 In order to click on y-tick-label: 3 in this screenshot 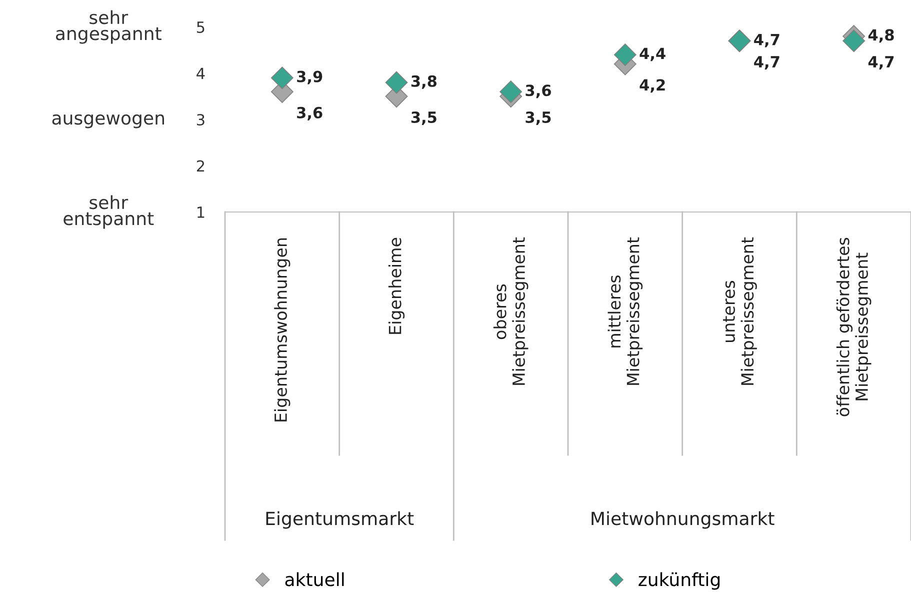, I will do `click(200, 120)`.